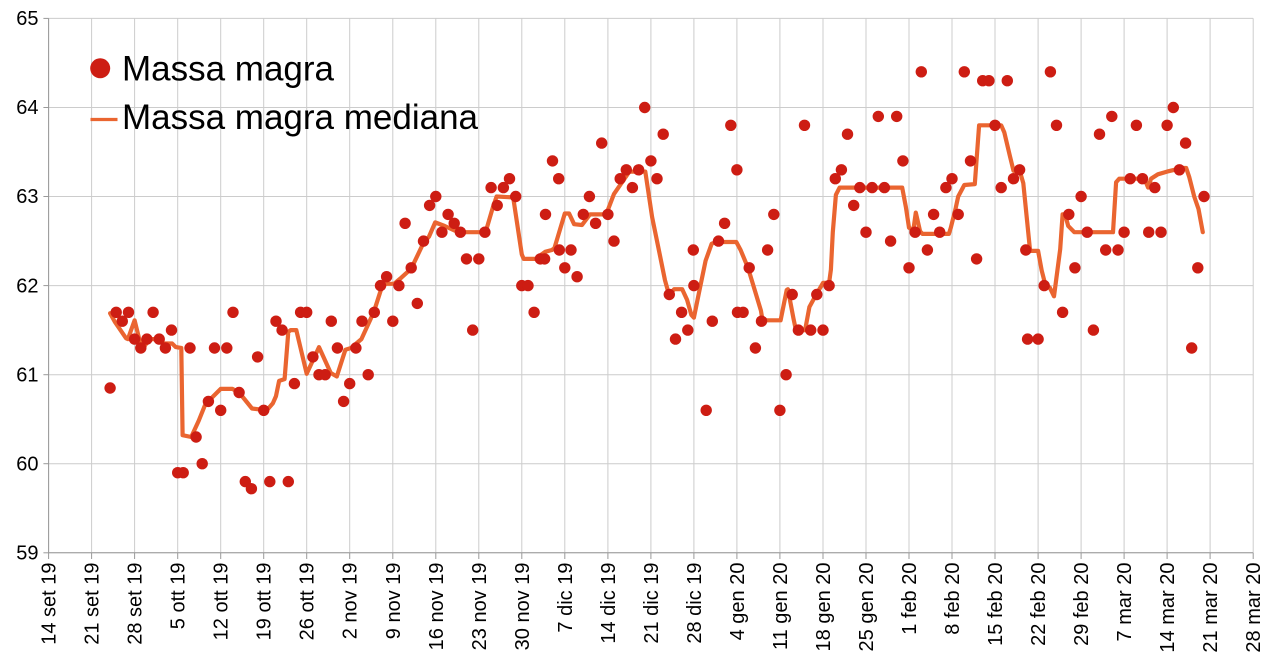 The height and width of the screenshot is (666, 1273). What do you see at coordinates (738, 602) in the screenshot?
I see `svg-text: 4 gen 20` at bounding box center [738, 602].